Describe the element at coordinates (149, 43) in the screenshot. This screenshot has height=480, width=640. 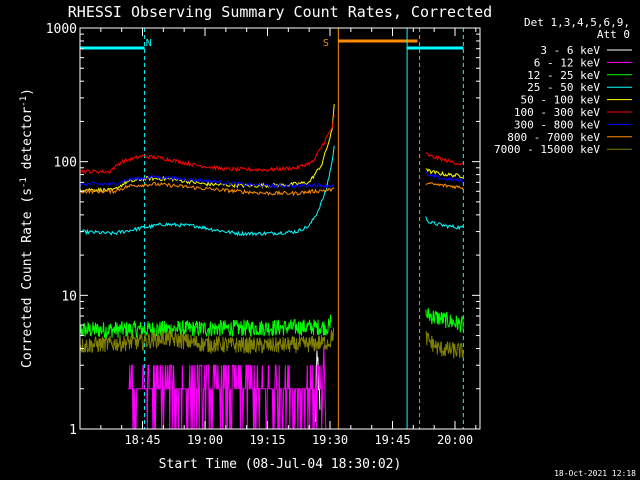
I see `annotation-0: N` at that location.